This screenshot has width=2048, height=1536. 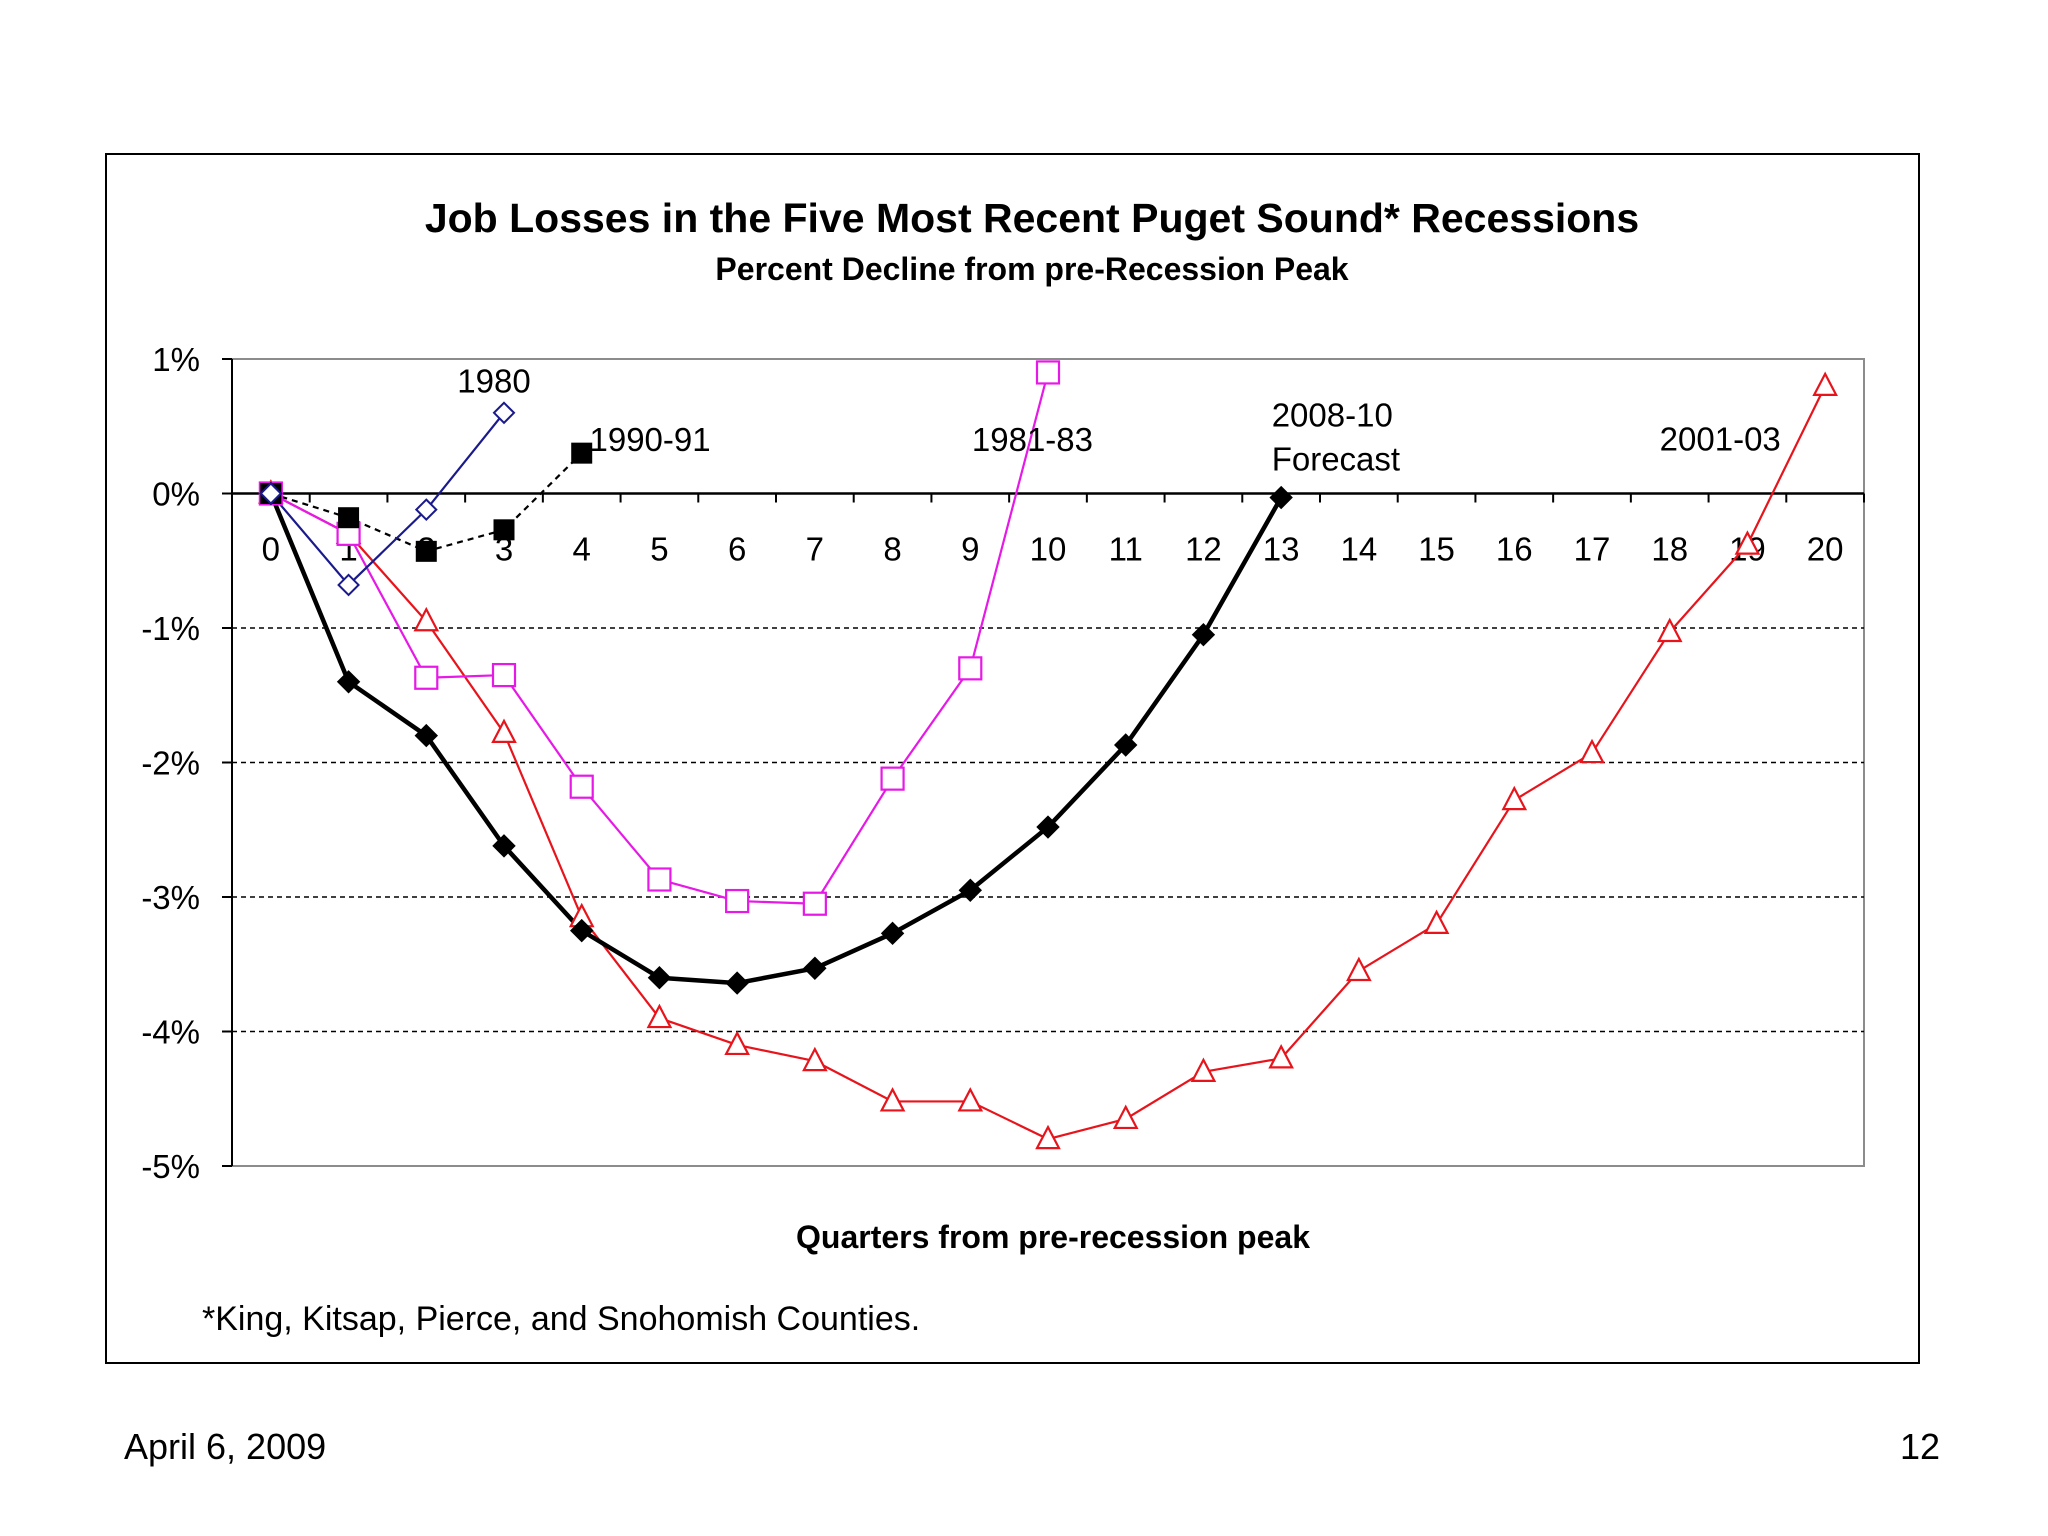 I want to click on x-tick-label: 12, so click(x=1203, y=549).